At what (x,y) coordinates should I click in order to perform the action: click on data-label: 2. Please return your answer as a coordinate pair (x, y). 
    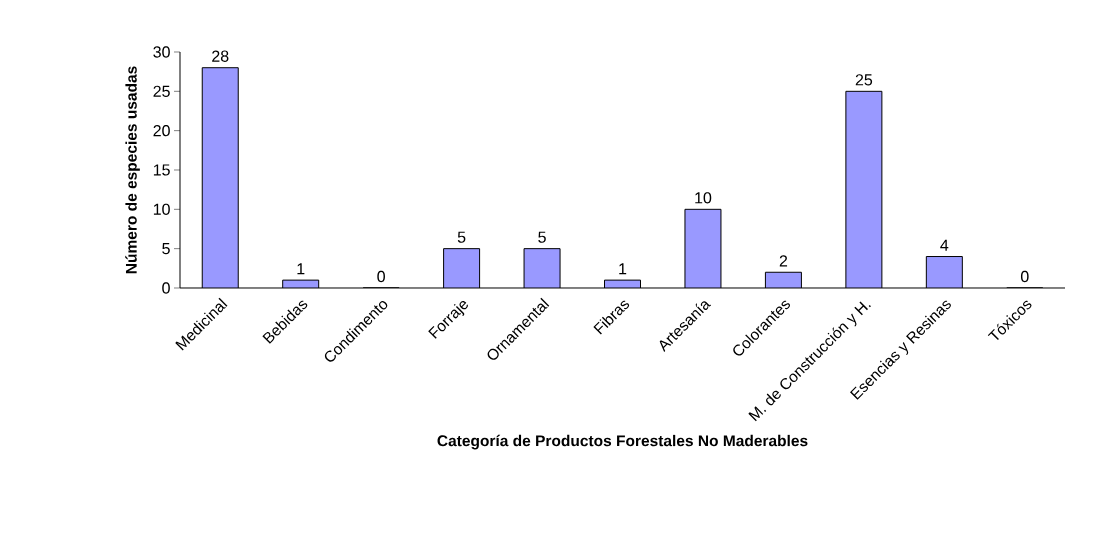
    Looking at the image, I should click on (783, 261).